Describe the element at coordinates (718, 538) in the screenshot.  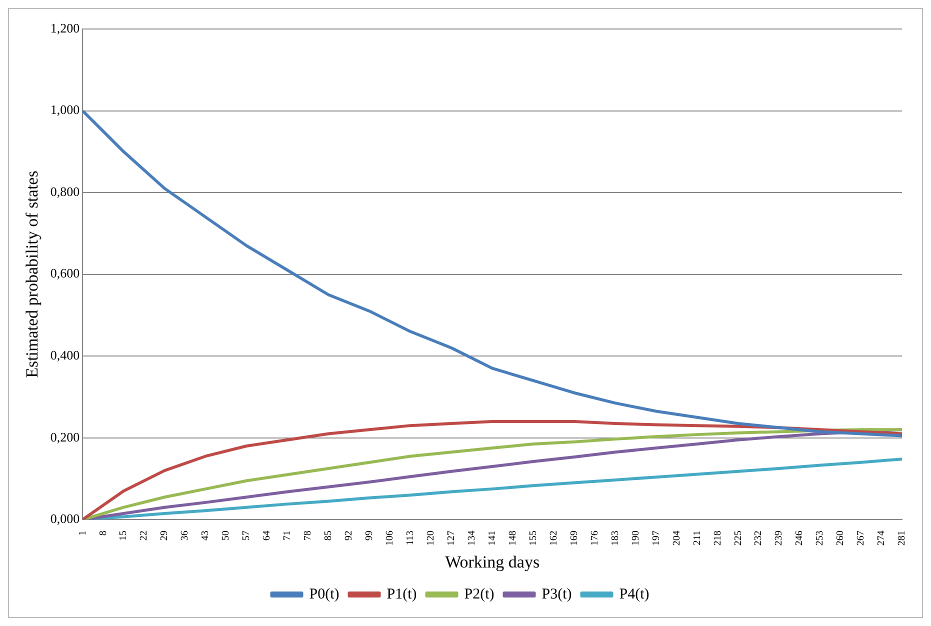
I see `x-tick-label: 218` at that location.